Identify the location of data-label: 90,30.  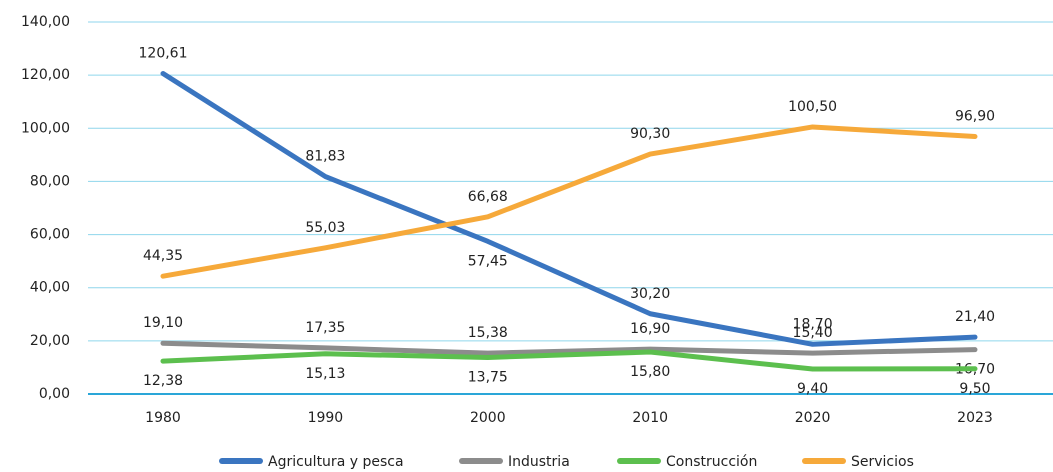
(650, 134).